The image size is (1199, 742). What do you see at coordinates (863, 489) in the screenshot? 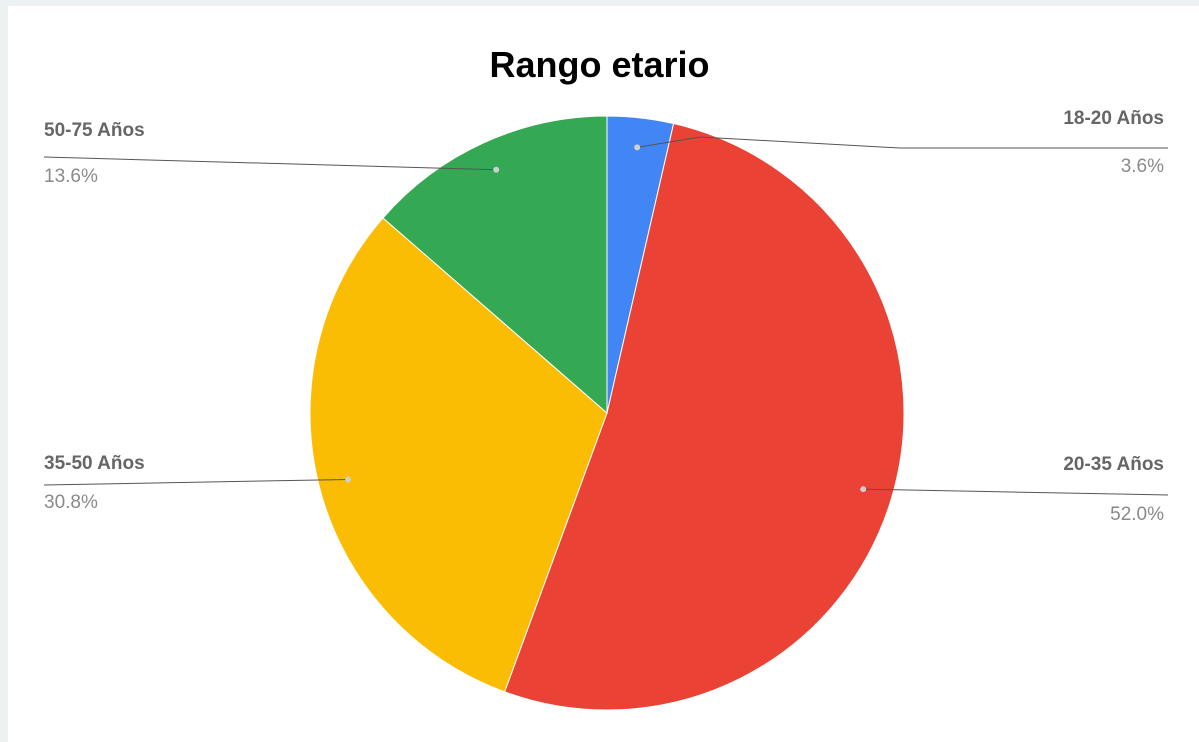
I see `leader-dot-20-35-a-os` at bounding box center [863, 489].